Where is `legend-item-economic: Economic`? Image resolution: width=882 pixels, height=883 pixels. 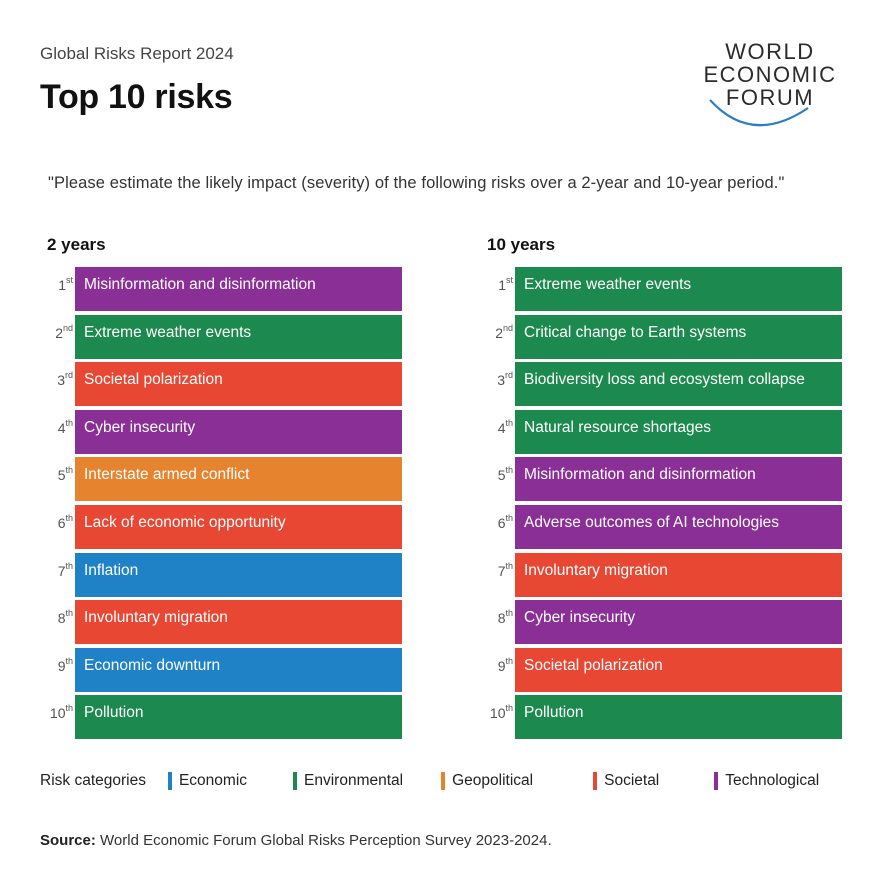
legend-item-economic: Economic is located at coordinates (207, 781).